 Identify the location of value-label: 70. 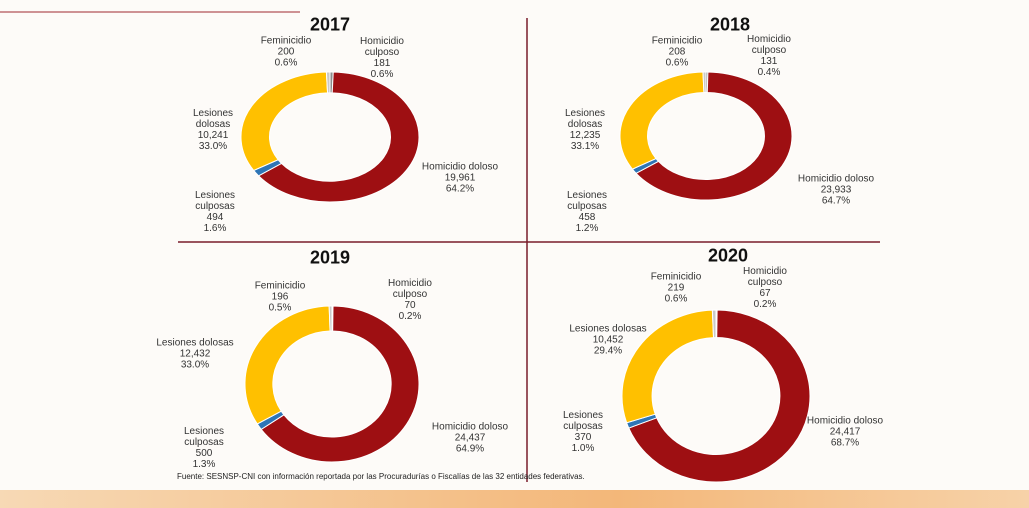
(410, 305).